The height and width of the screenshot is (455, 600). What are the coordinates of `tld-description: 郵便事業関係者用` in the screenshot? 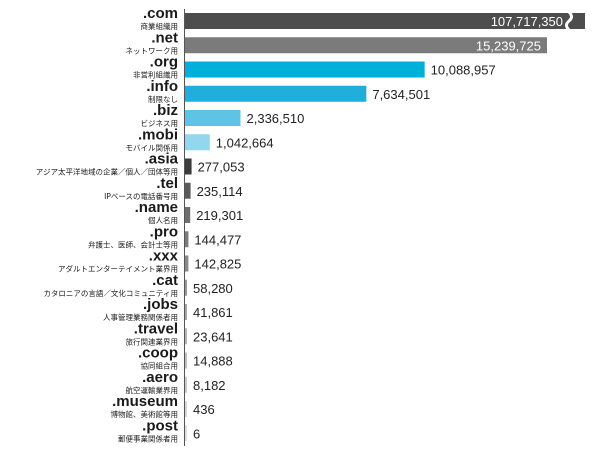 It's located at (148, 438).